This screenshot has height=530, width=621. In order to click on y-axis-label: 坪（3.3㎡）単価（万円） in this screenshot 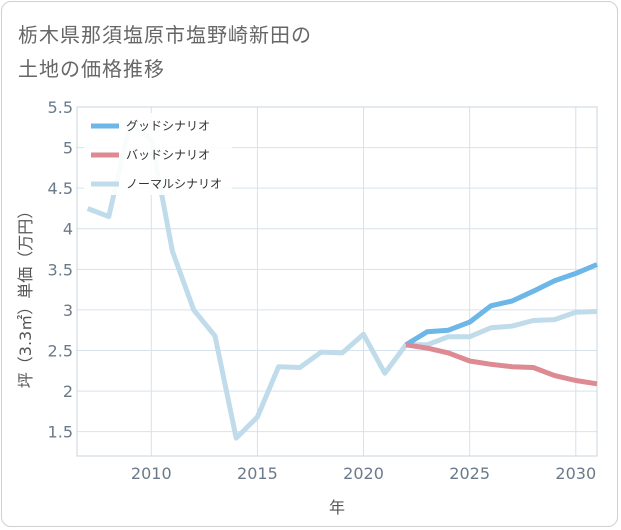, I will do `click(25, 295)`.